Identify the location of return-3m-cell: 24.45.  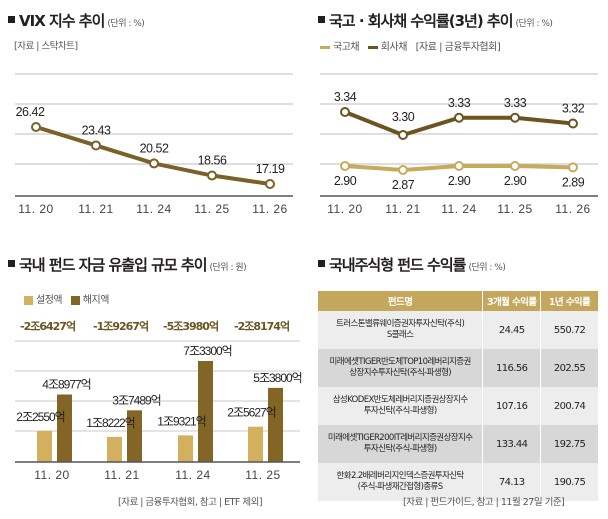
(511, 330).